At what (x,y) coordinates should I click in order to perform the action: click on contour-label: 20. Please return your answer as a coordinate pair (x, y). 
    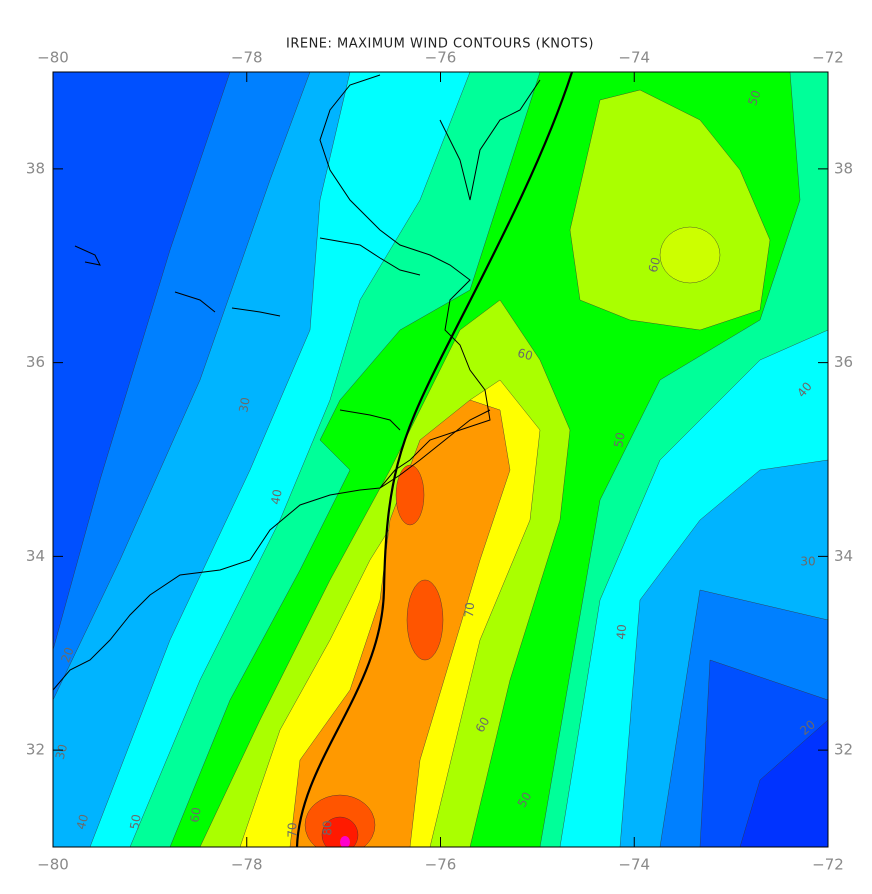
    Looking at the image, I should click on (67, 654).